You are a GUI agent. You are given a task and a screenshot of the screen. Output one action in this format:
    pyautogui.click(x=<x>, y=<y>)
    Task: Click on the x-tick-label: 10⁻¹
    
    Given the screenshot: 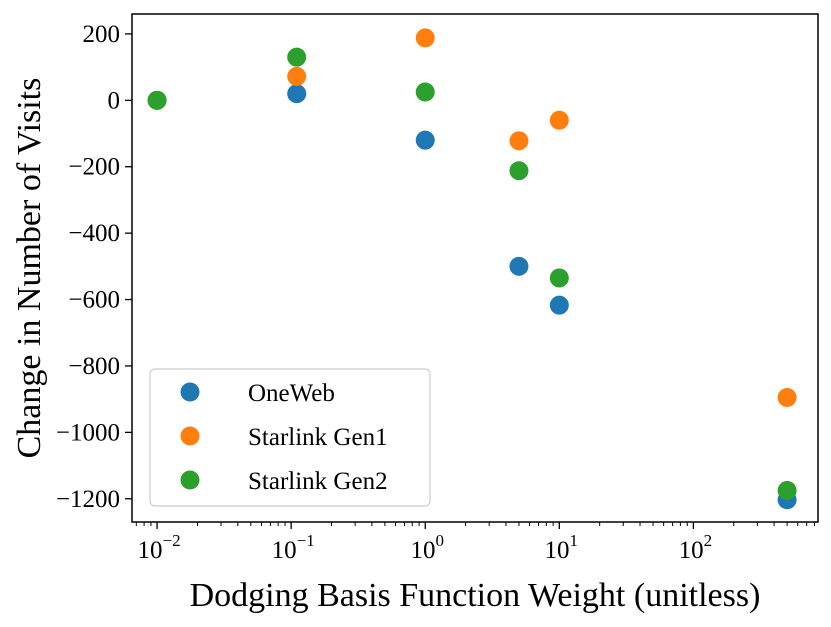 What is the action you would take?
    pyautogui.click(x=293, y=547)
    